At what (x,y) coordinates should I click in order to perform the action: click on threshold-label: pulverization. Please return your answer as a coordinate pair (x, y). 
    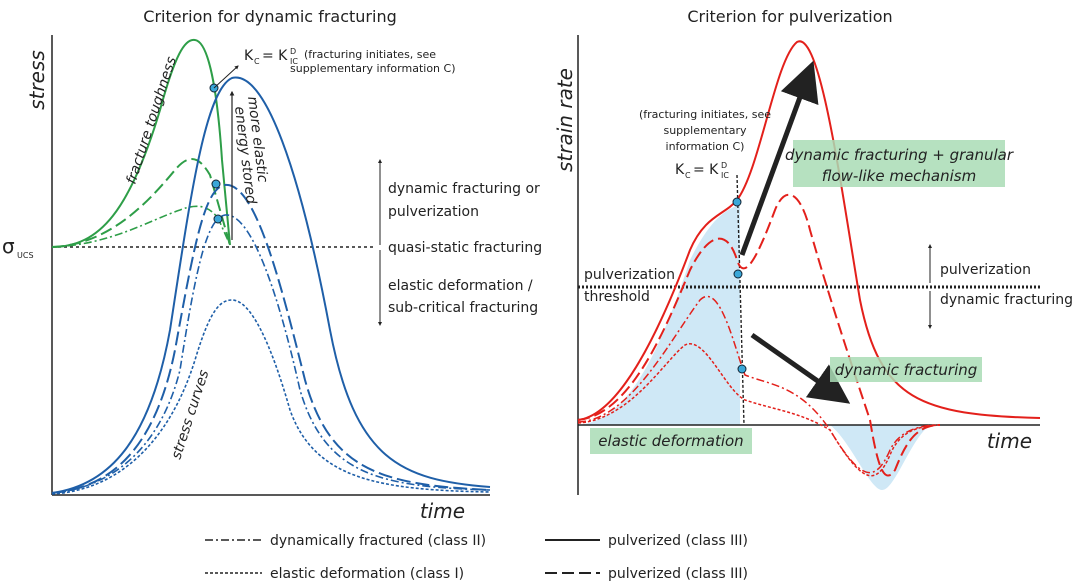
    Looking at the image, I should click on (629, 275).